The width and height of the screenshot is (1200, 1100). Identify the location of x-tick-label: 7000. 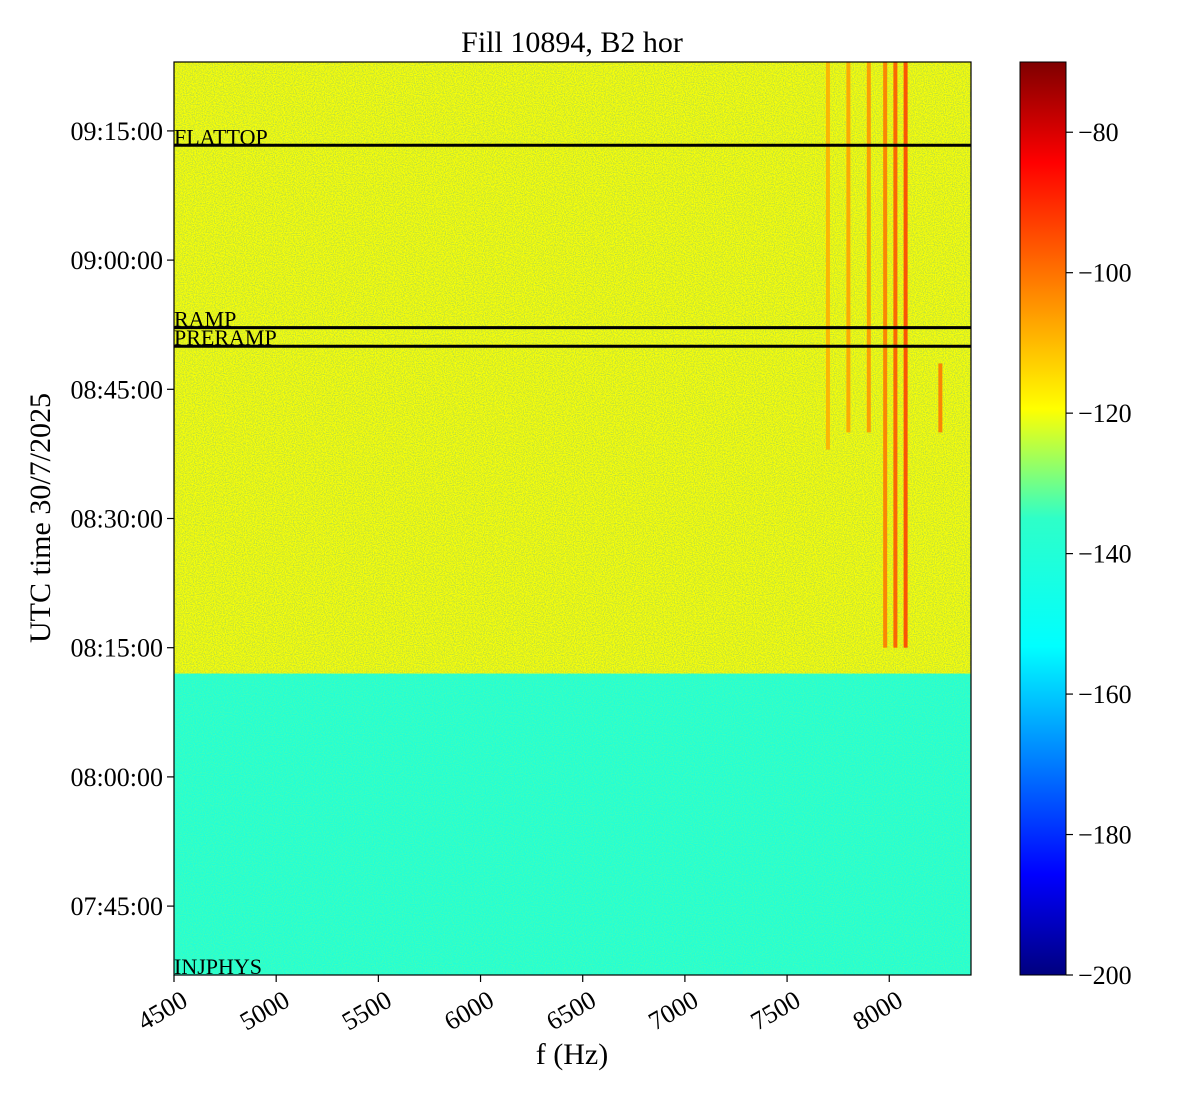
(674, 1010).